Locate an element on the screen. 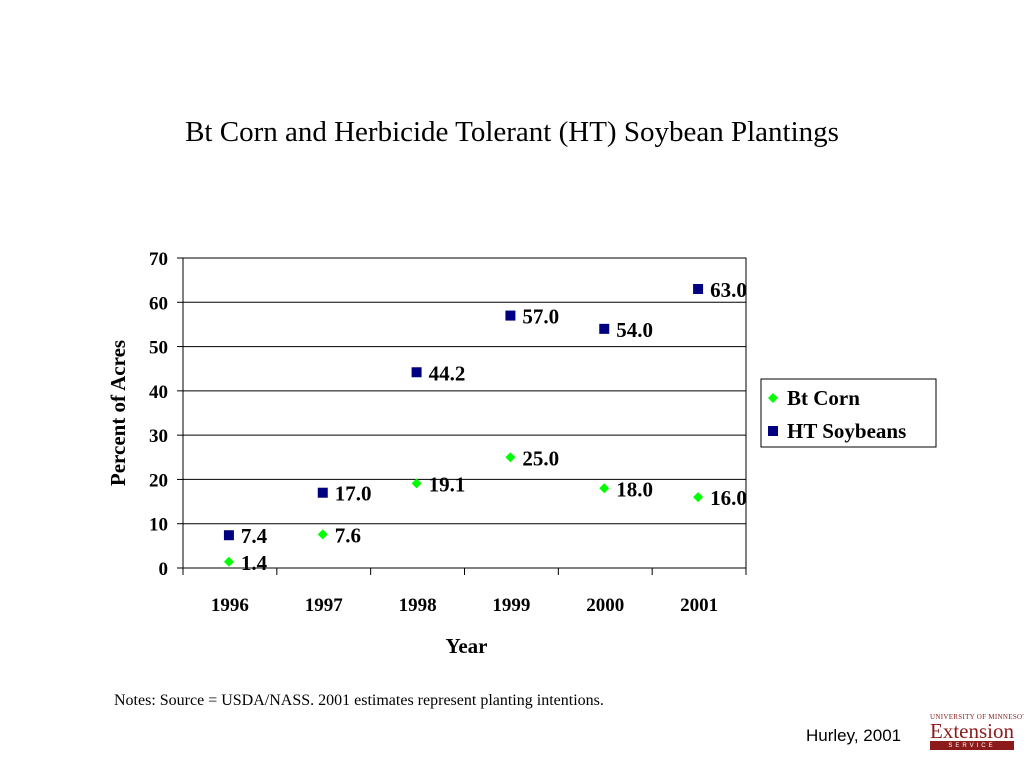  legend: Bt Corn HT Soybeans is located at coordinates (848, 413).